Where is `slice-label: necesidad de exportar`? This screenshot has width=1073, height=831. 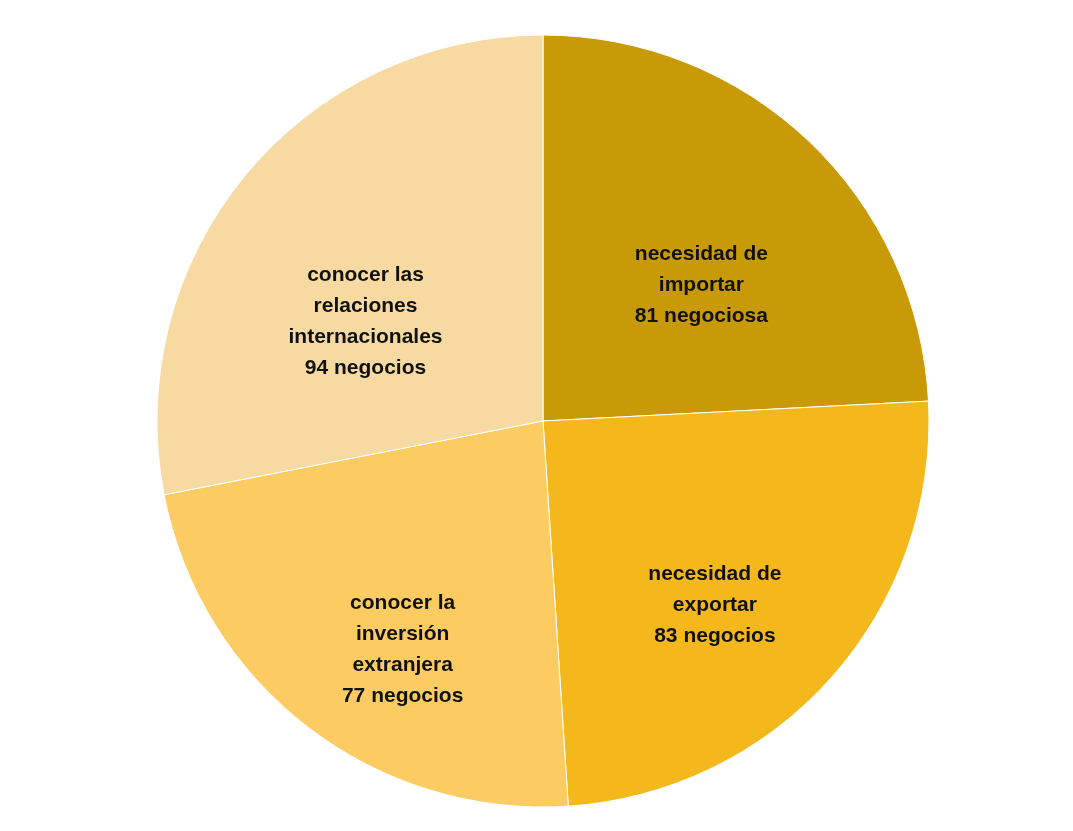
slice-label: necesidad de exportar is located at coordinates (715, 587).